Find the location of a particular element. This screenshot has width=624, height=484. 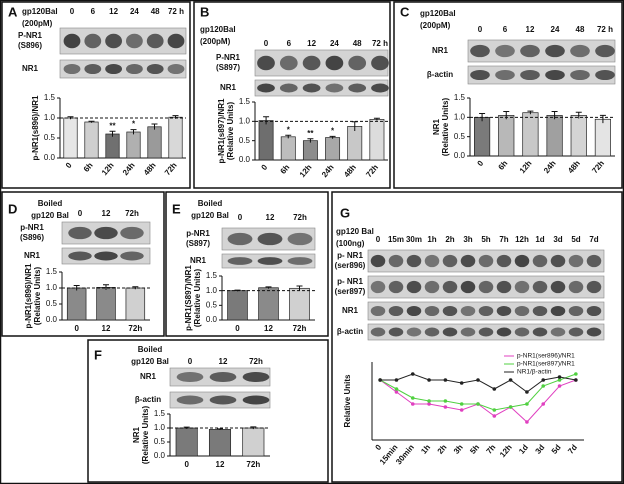

lane-label: 6 is located at coordinates (93, 11).